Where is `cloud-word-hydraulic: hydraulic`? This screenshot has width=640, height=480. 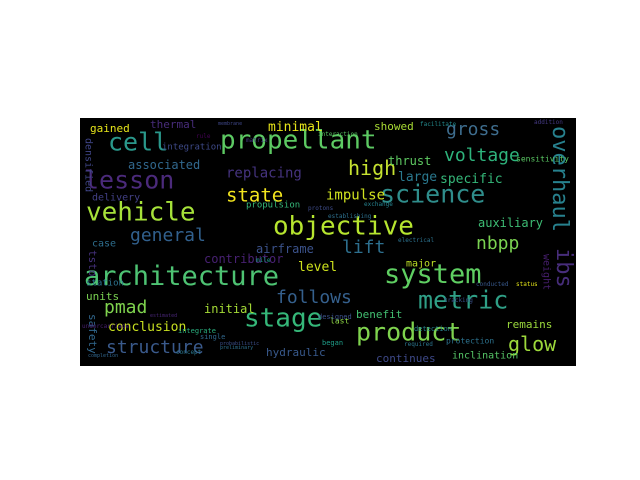 cloud-word-hydraulic: hydraulic is located at coordinates (296, 352).